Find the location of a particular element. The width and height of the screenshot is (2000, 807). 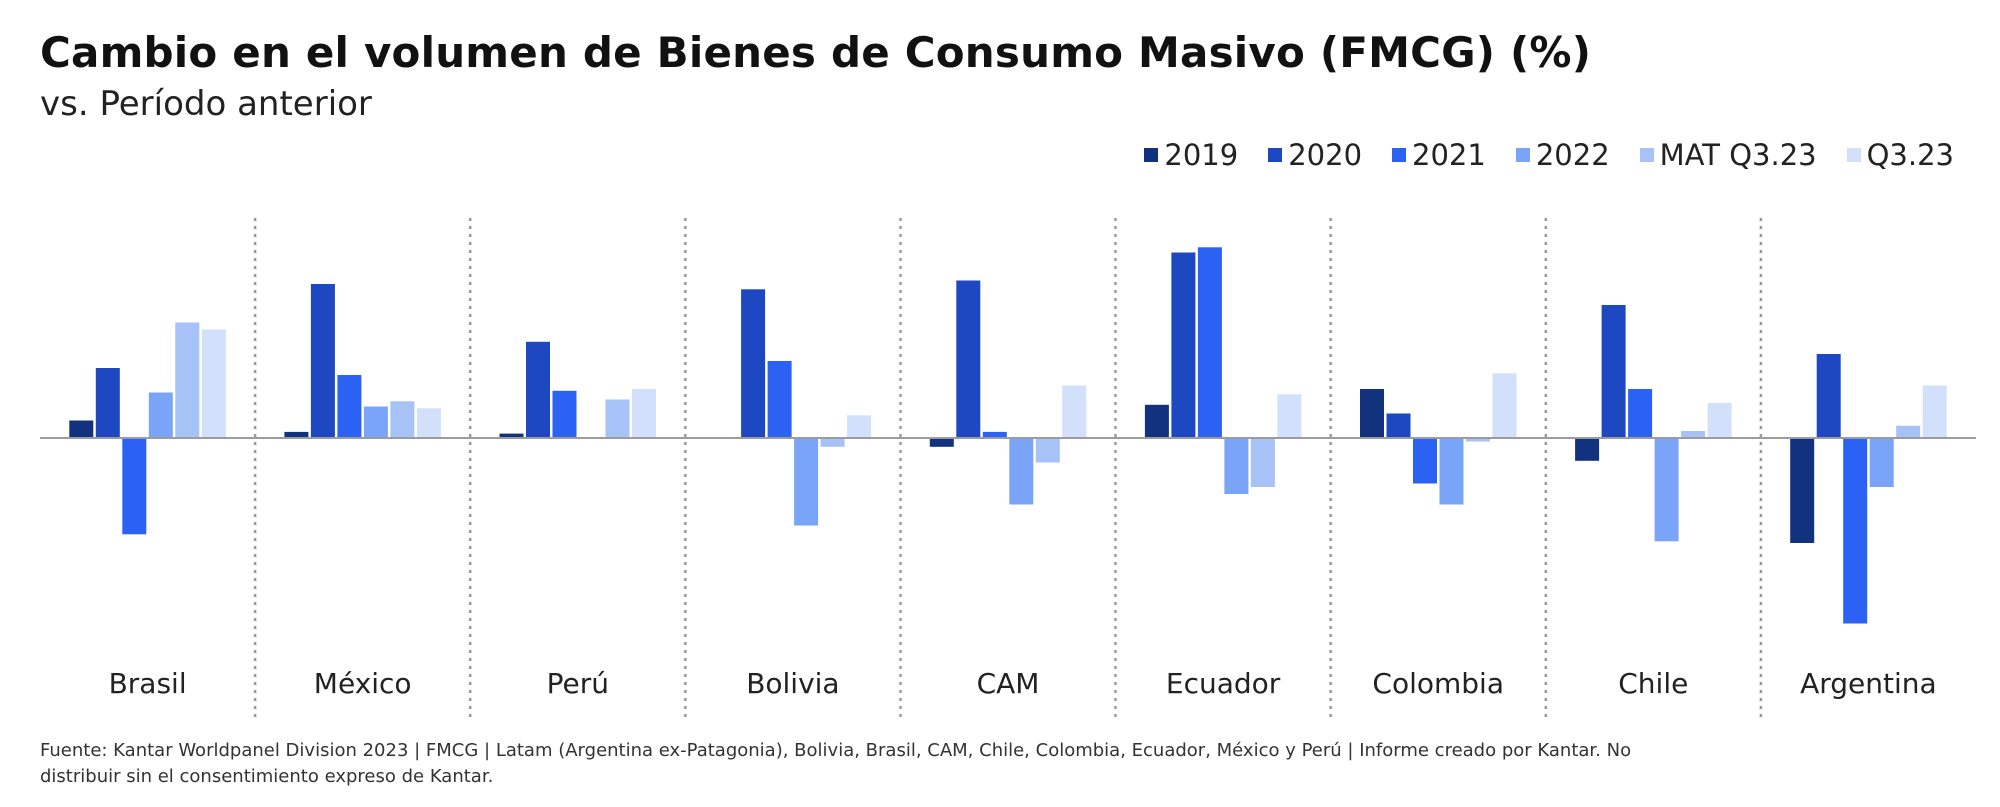

legend-item-q3-23: Q3.23 is located at coordinates (1900, 155).